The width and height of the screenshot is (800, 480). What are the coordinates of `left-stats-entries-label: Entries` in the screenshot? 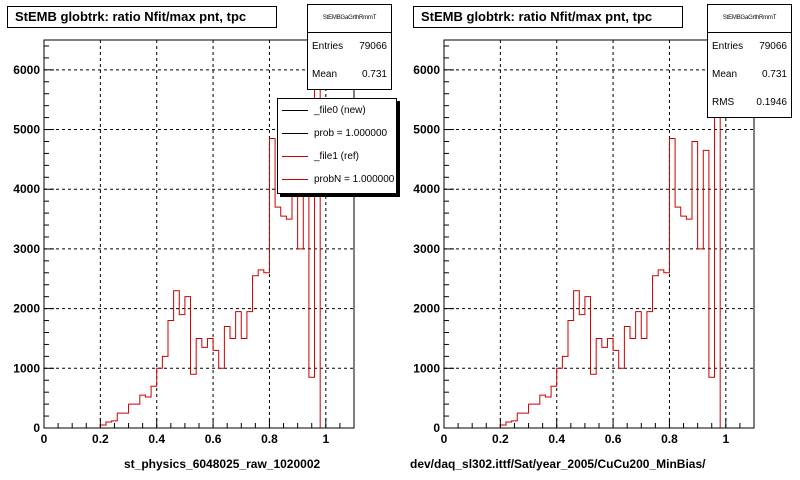 It's located at (328, 46).